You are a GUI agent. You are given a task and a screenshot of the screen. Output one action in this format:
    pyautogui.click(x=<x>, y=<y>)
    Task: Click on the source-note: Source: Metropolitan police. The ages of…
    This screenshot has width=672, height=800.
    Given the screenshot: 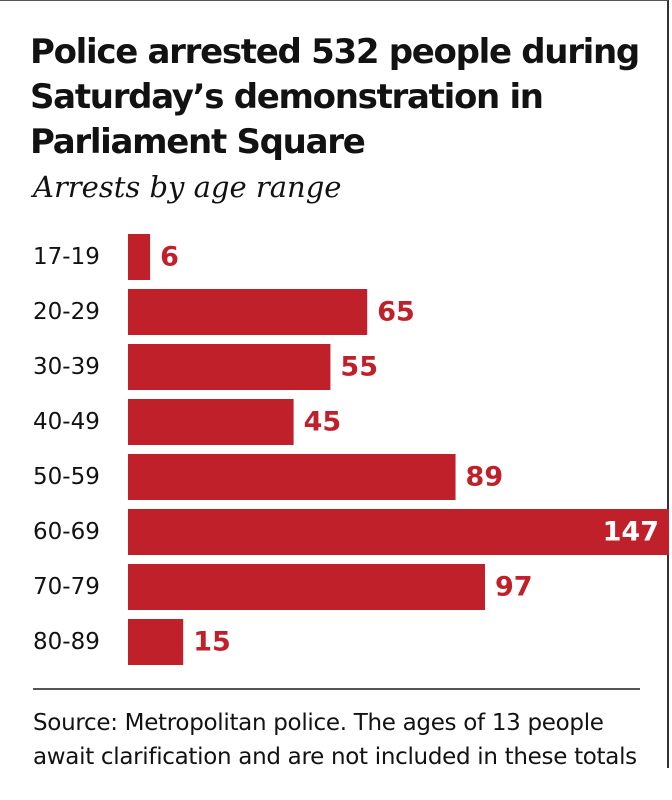 What is the action you would take?
    pyautogui.click(x=335, y=740)
    